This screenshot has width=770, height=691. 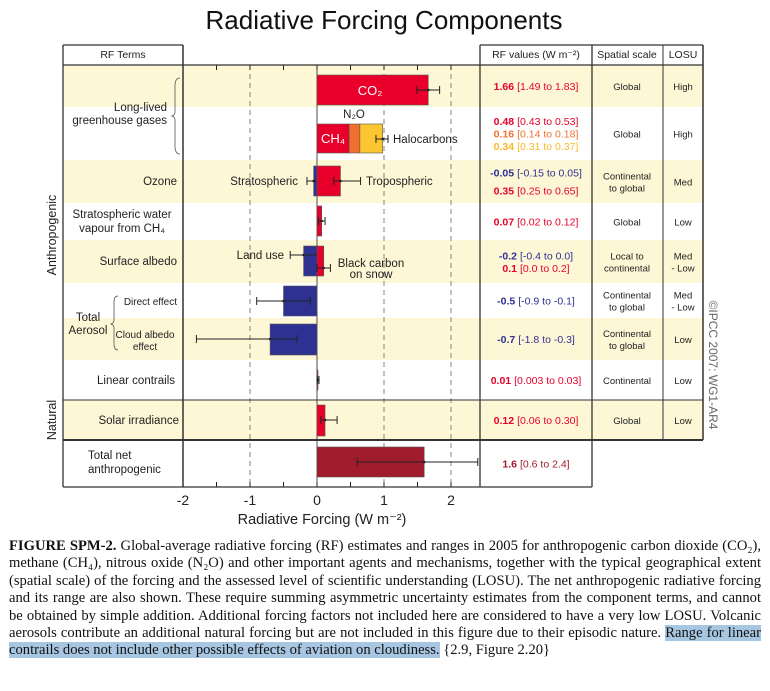 What do you see at coordinates (504, 135) in the screenshot?
I see `rf-value-best: 0.16` at bounding box center [504, 135].